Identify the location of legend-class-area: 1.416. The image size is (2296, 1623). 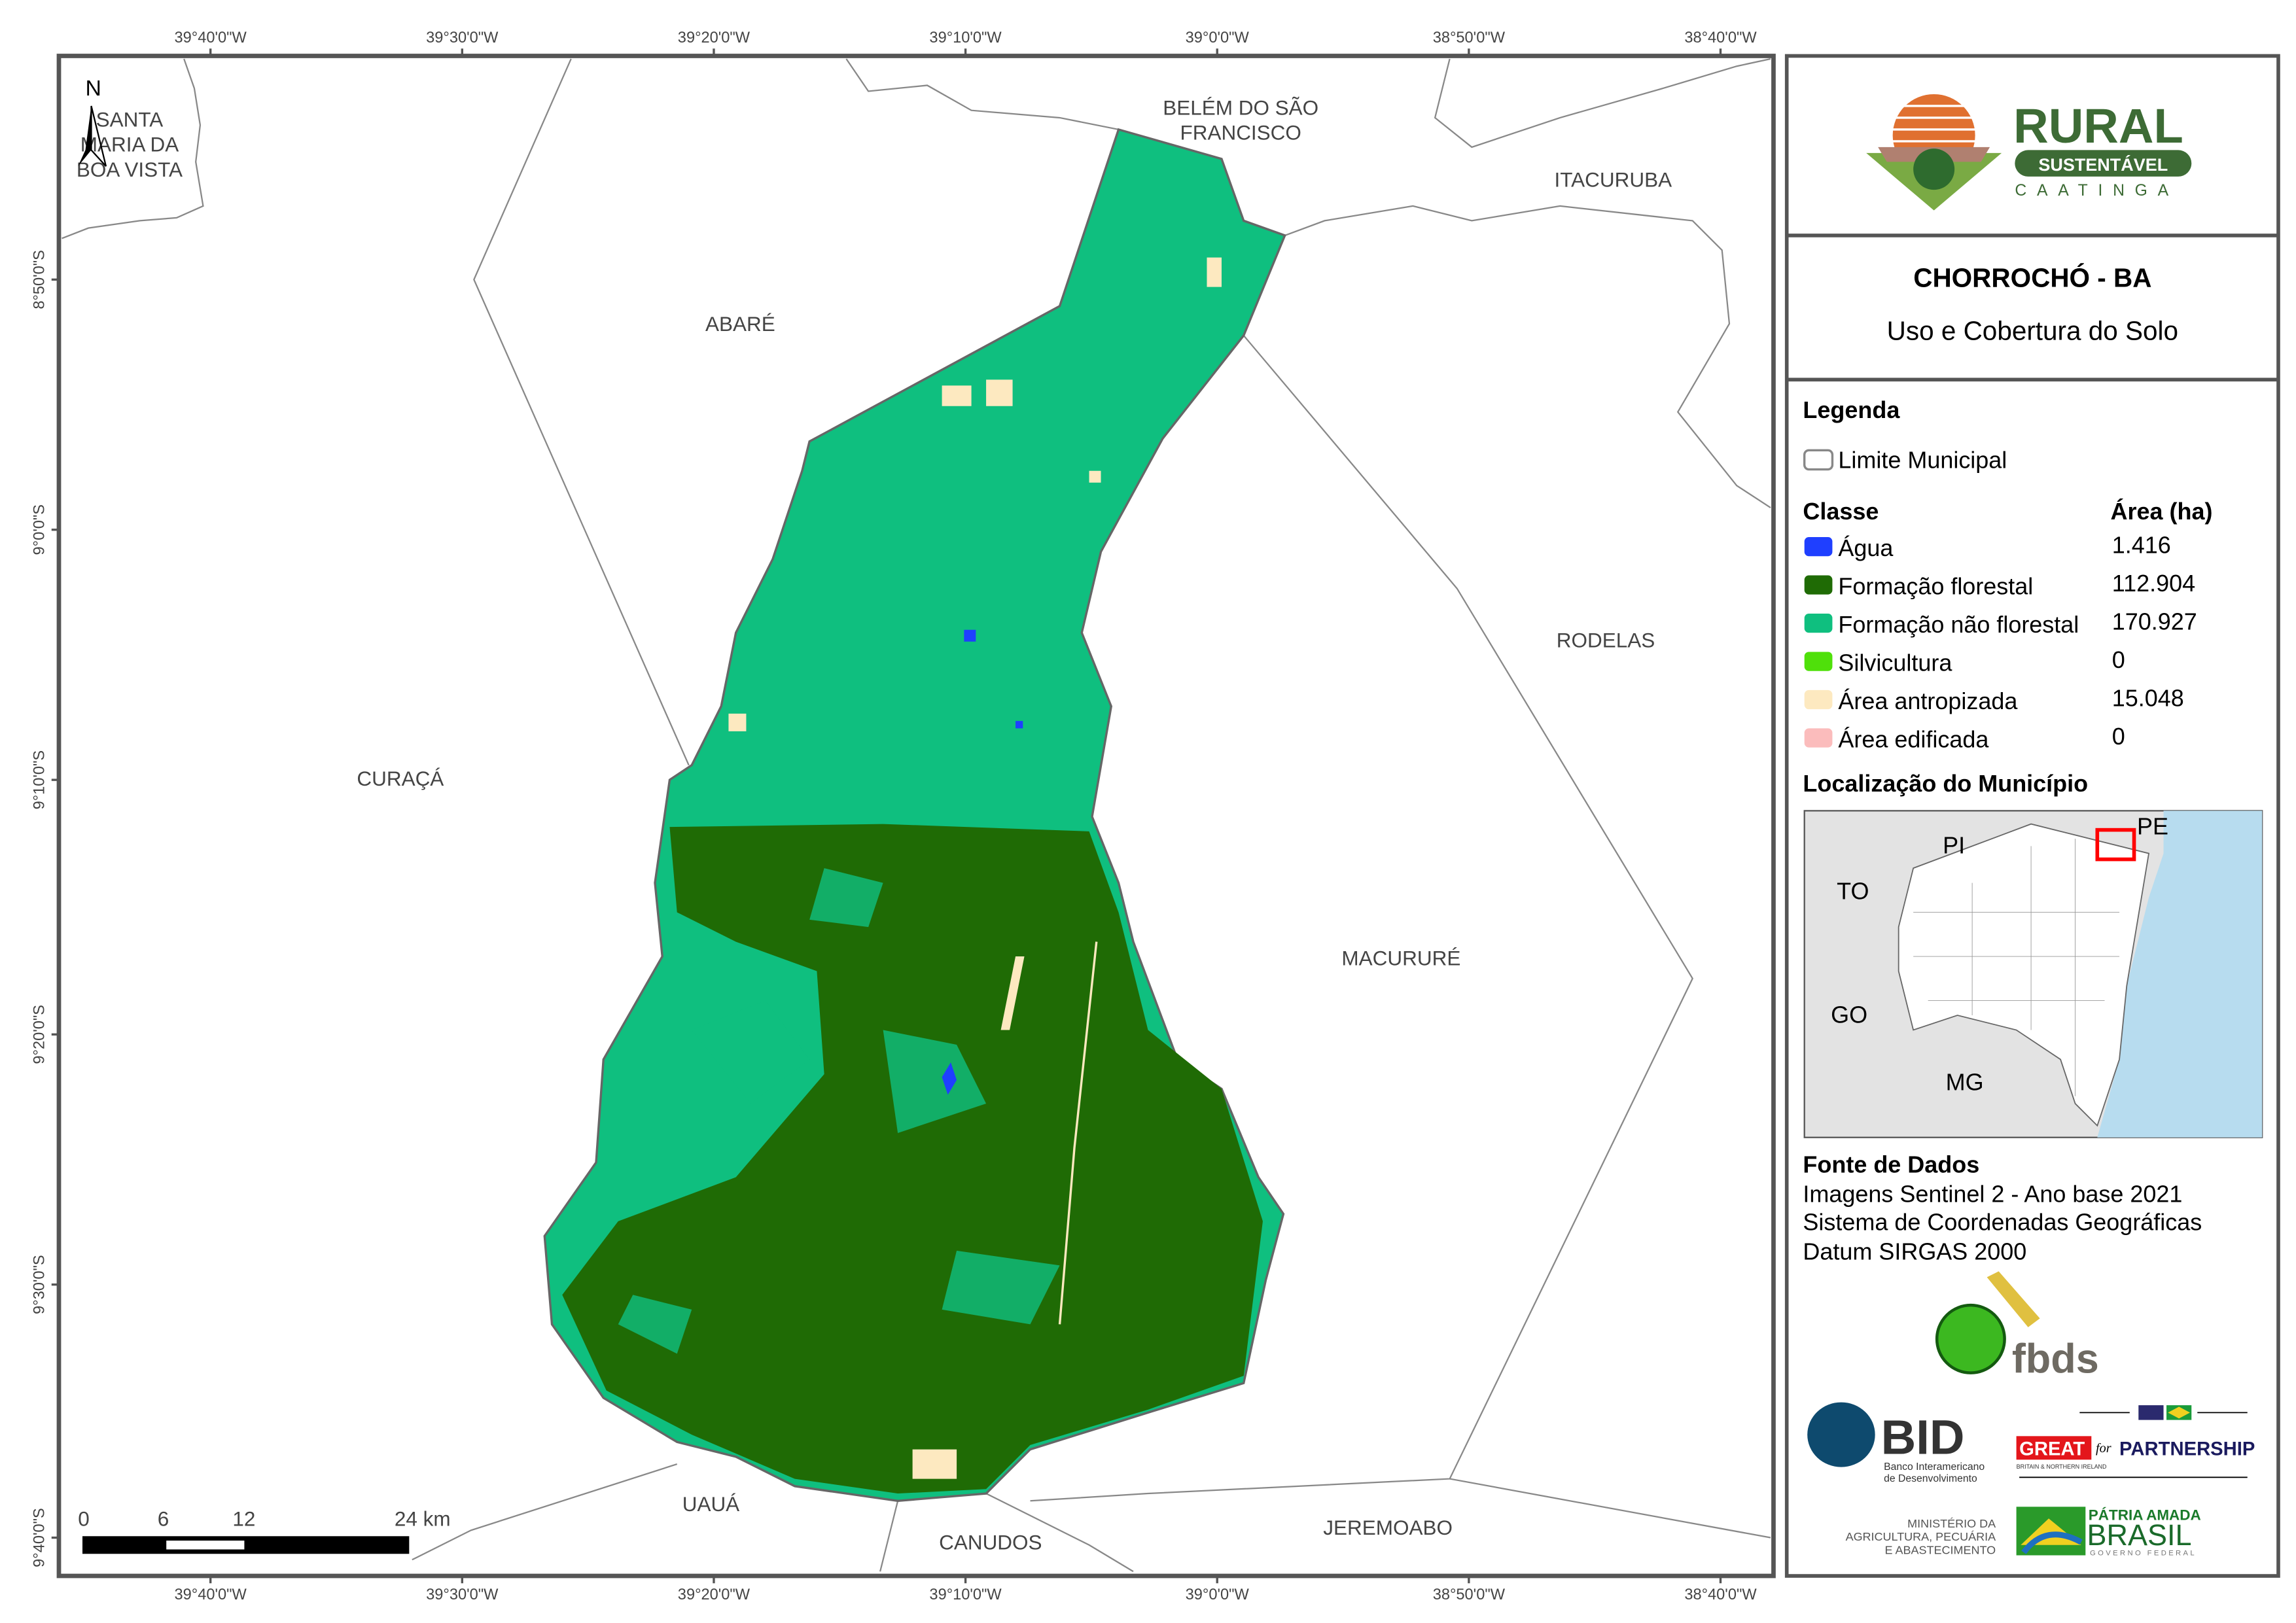
(2141, 546).